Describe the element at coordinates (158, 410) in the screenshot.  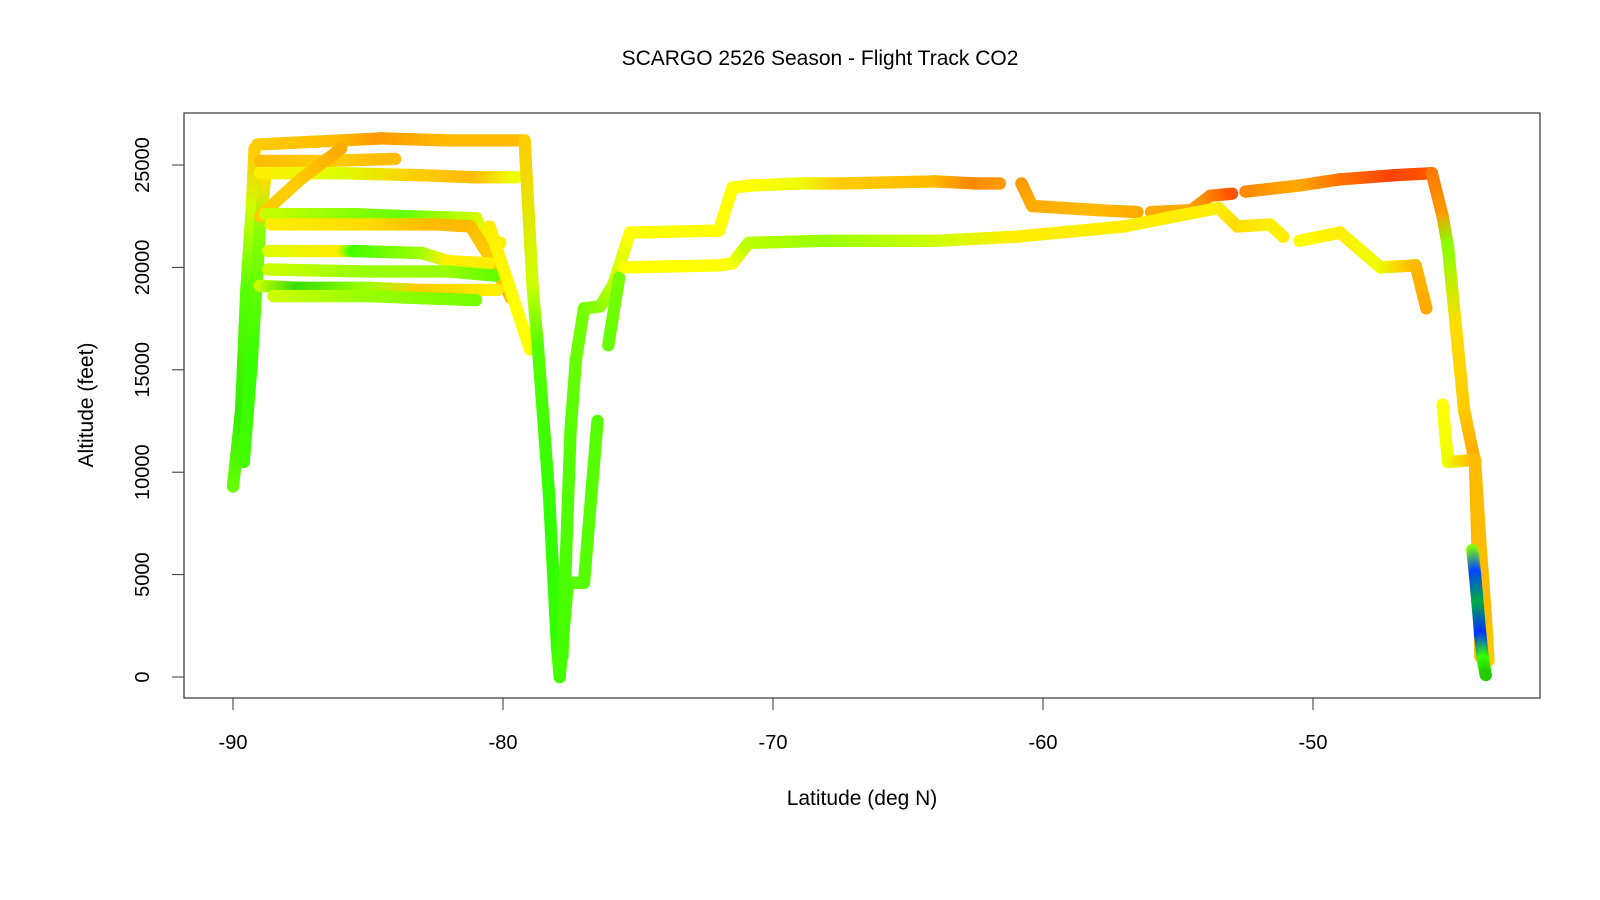
I see `y-axis: 0 5000 10000 15000 20000 25000` at that location.